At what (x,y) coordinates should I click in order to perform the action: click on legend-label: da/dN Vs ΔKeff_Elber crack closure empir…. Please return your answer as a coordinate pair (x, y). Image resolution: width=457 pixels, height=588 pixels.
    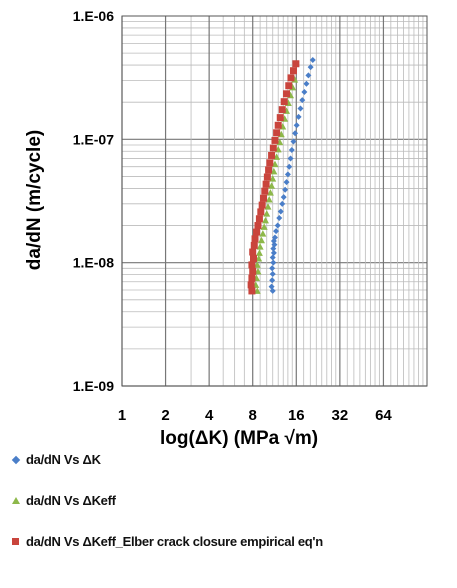
    Looking at the image, I should click on (174, 541).